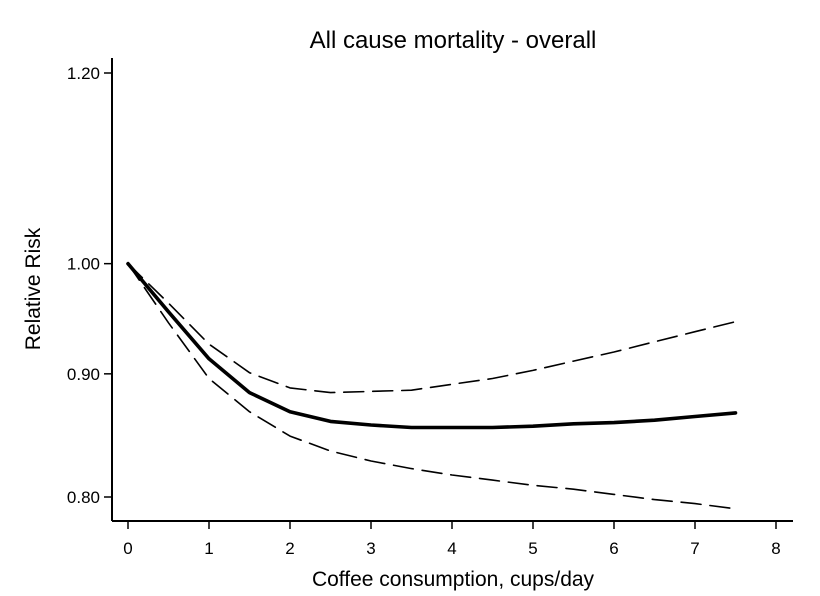  Describe the element at coordinates (289, 548) in the screenshot. I see `x-tick-label: 2` at that location.